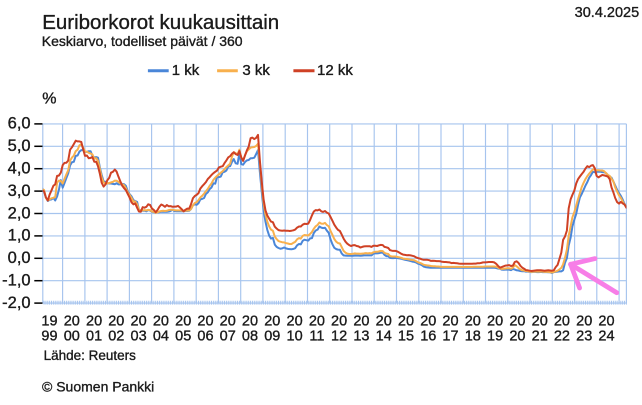 The image size is (642, 405). I want to click on svg-text: 21, so click(540, 337).